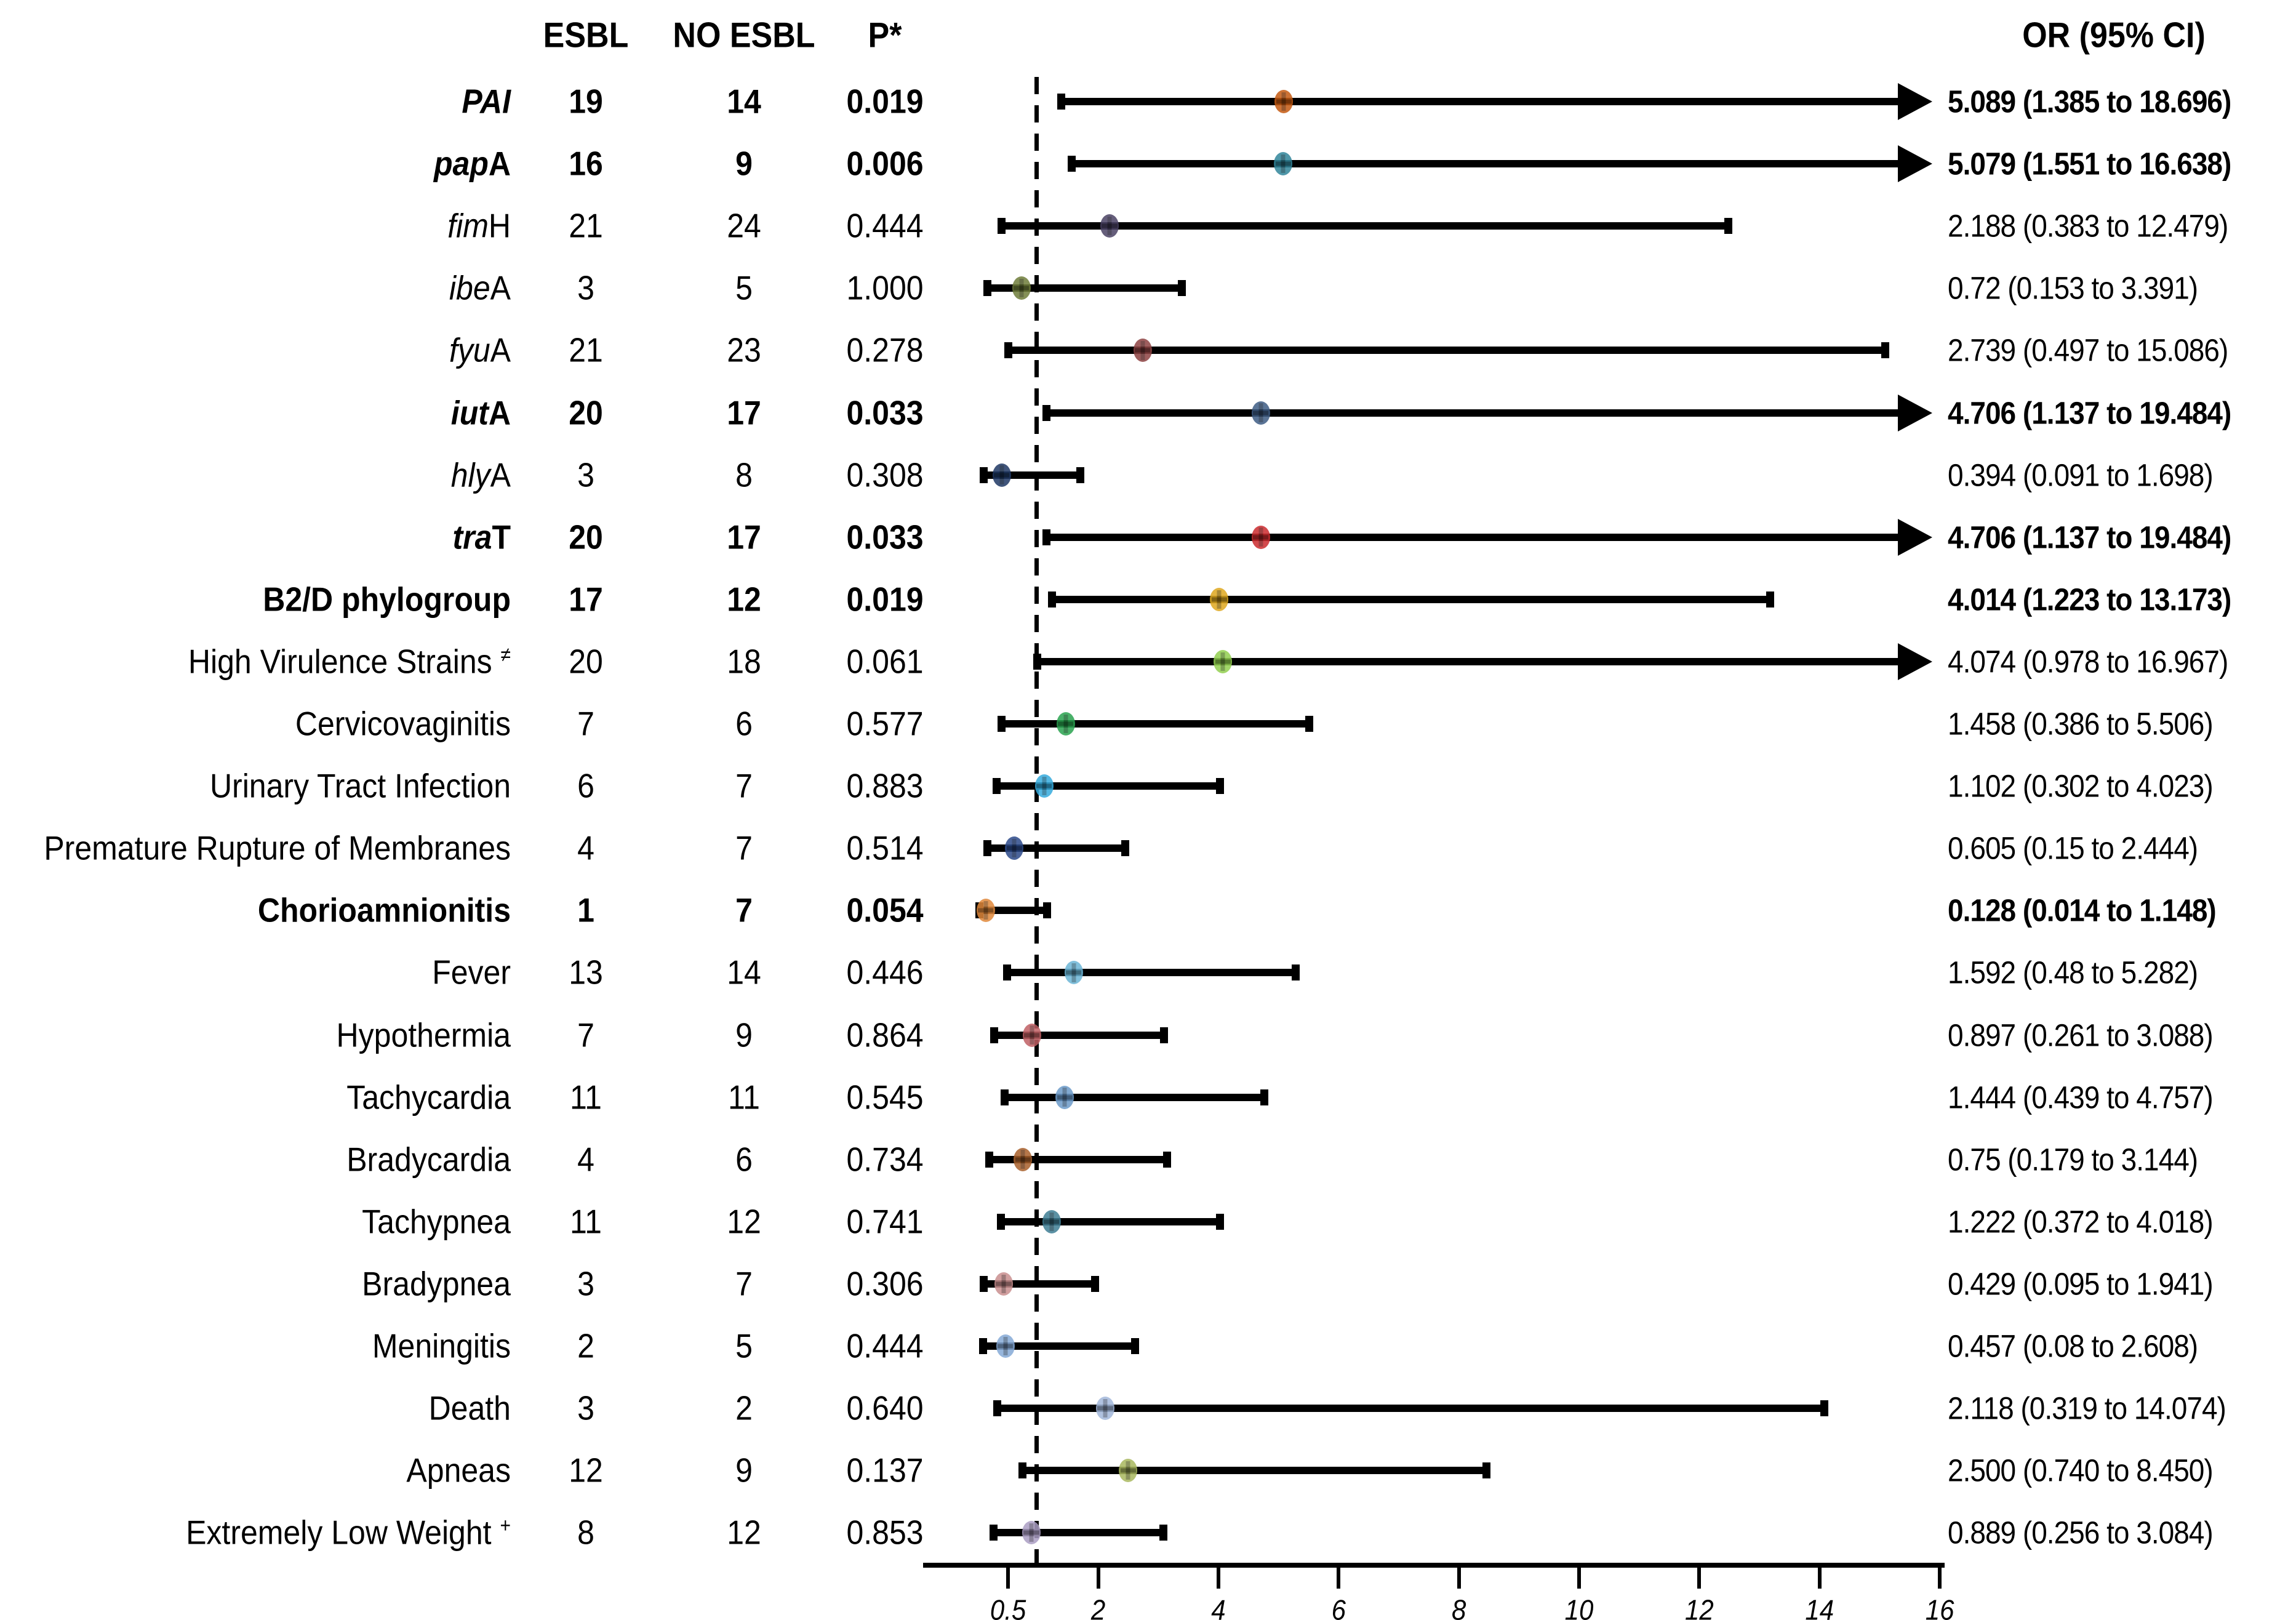 The height and width of the screenshot is (1620, 2296). What do you see at coordinates (885, 35) in the screenshot?
I see `column-header-p-value: P*` at bounding box center [885, 35].